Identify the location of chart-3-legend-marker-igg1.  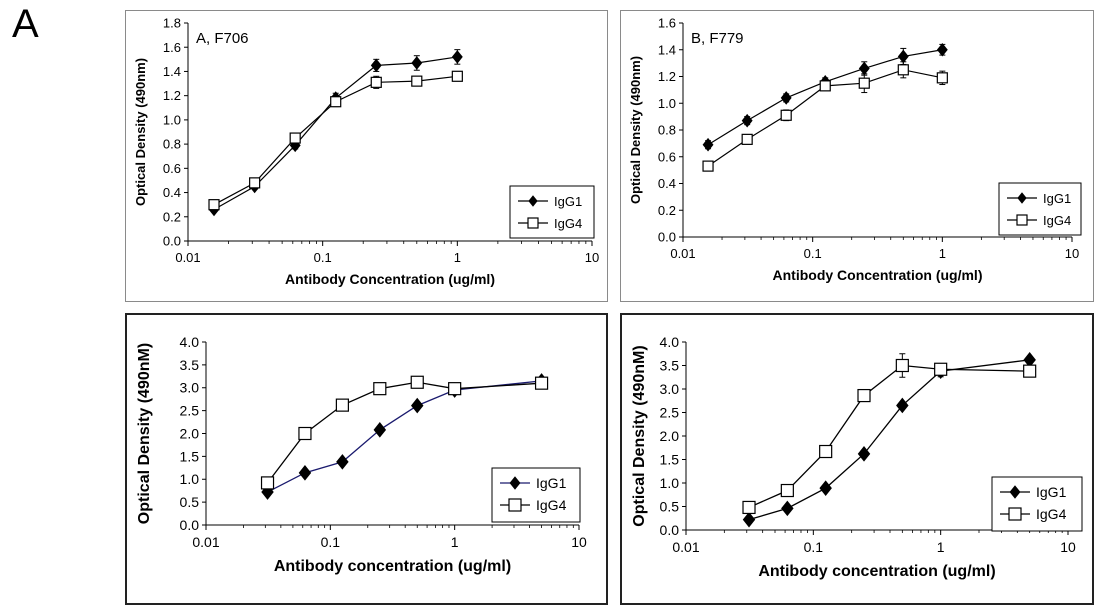
(515, 483).